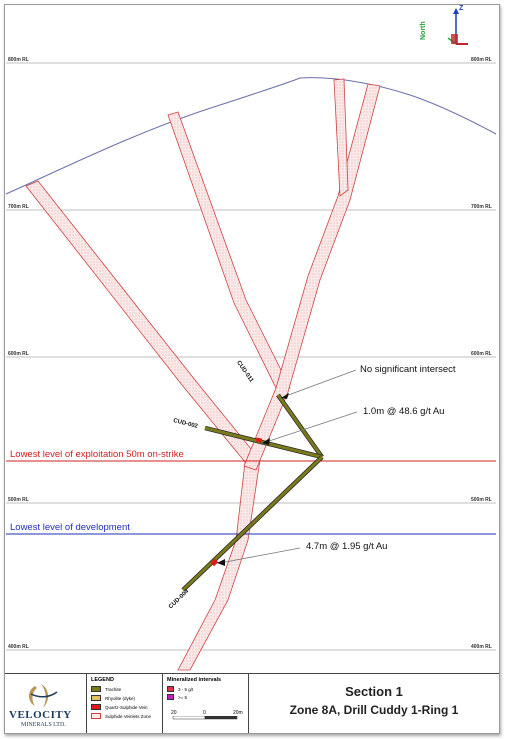  Describe the element at coordinates (312, 277) in the screenshot. I see `vein-zone-east` at that location.